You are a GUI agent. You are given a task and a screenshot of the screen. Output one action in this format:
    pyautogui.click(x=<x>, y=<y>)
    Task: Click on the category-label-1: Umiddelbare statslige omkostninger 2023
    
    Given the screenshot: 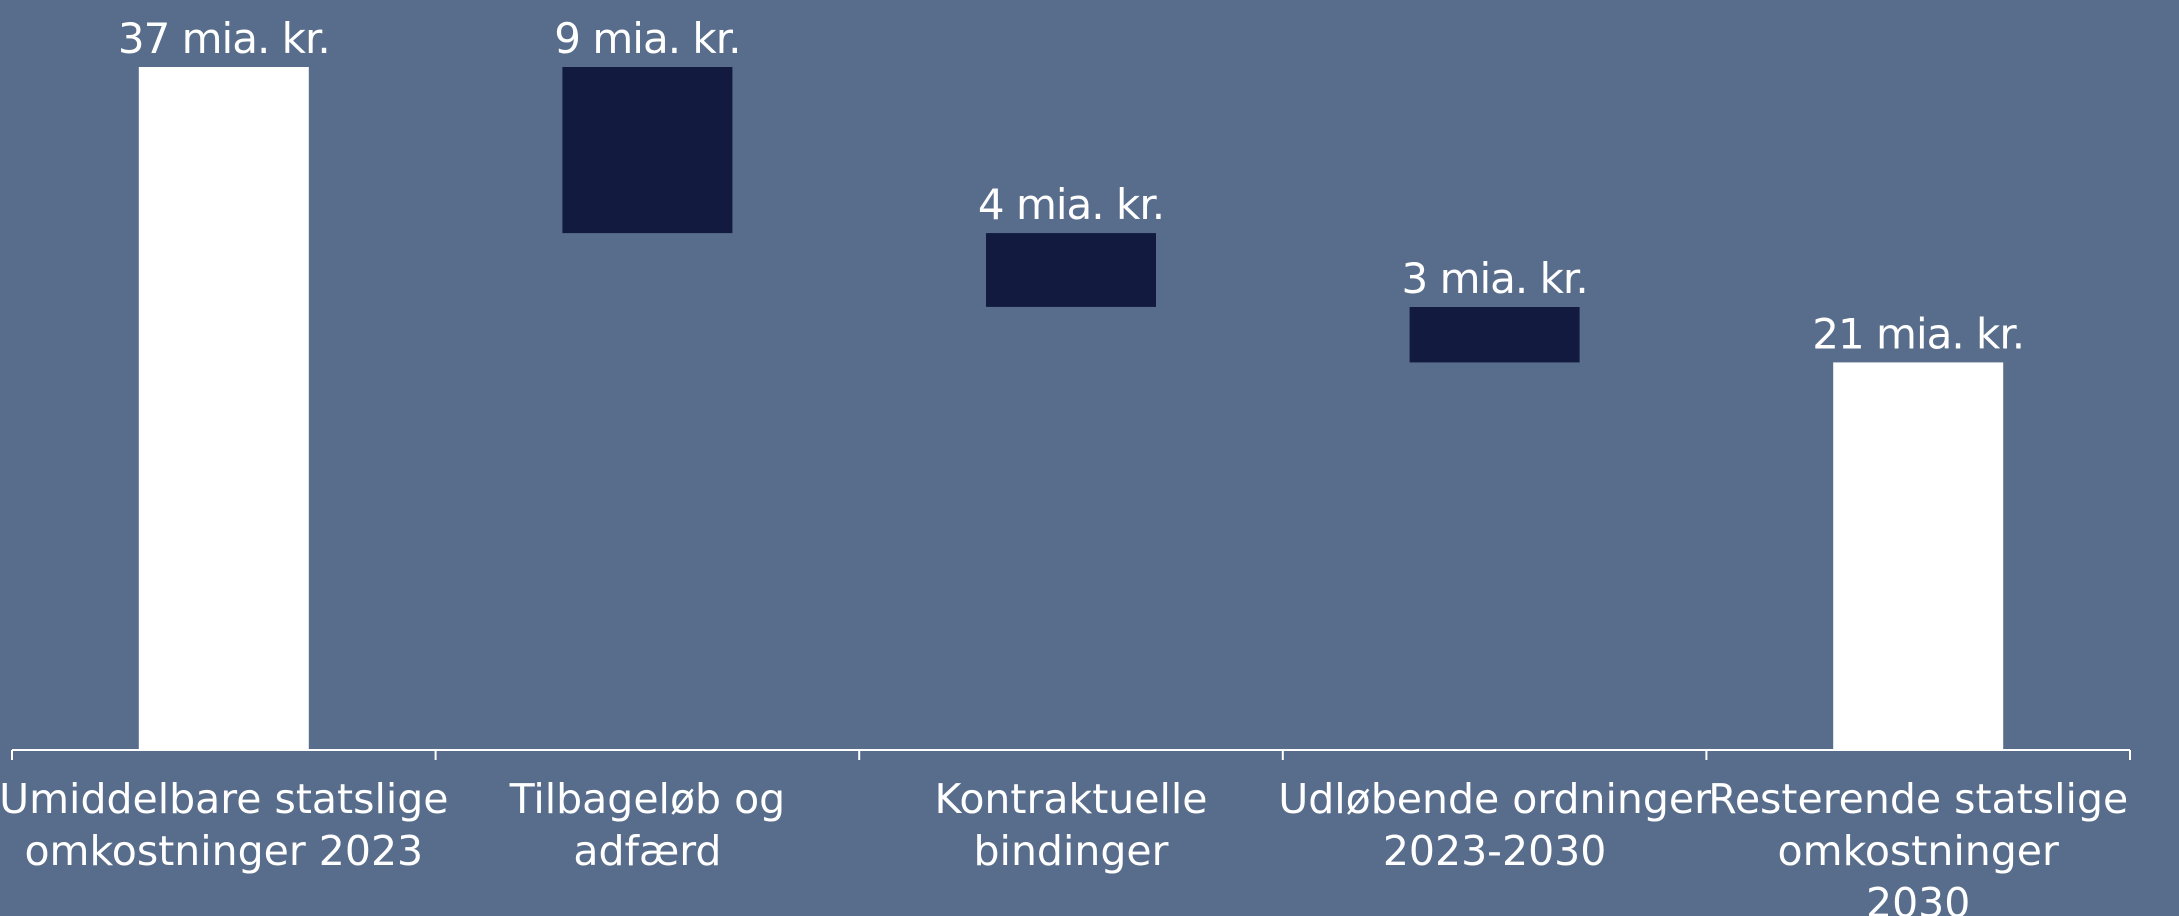 What is the action you would take?
    pyautogui.click(x=224, y=825)
    